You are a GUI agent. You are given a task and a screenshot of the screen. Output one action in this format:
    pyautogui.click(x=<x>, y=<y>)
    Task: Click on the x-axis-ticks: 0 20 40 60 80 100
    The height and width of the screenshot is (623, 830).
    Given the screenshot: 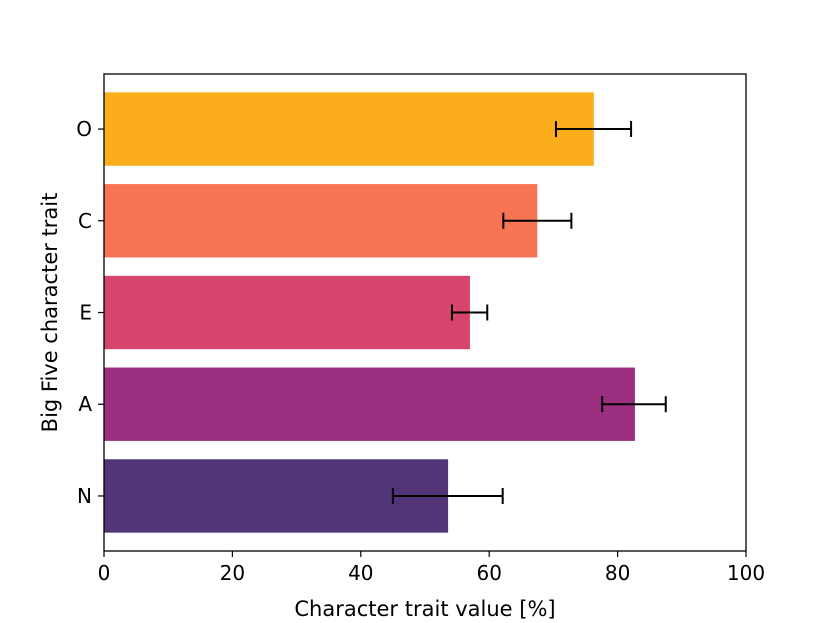 What is the action you would take?
    pyautogui.click(x=431, y=568)
    